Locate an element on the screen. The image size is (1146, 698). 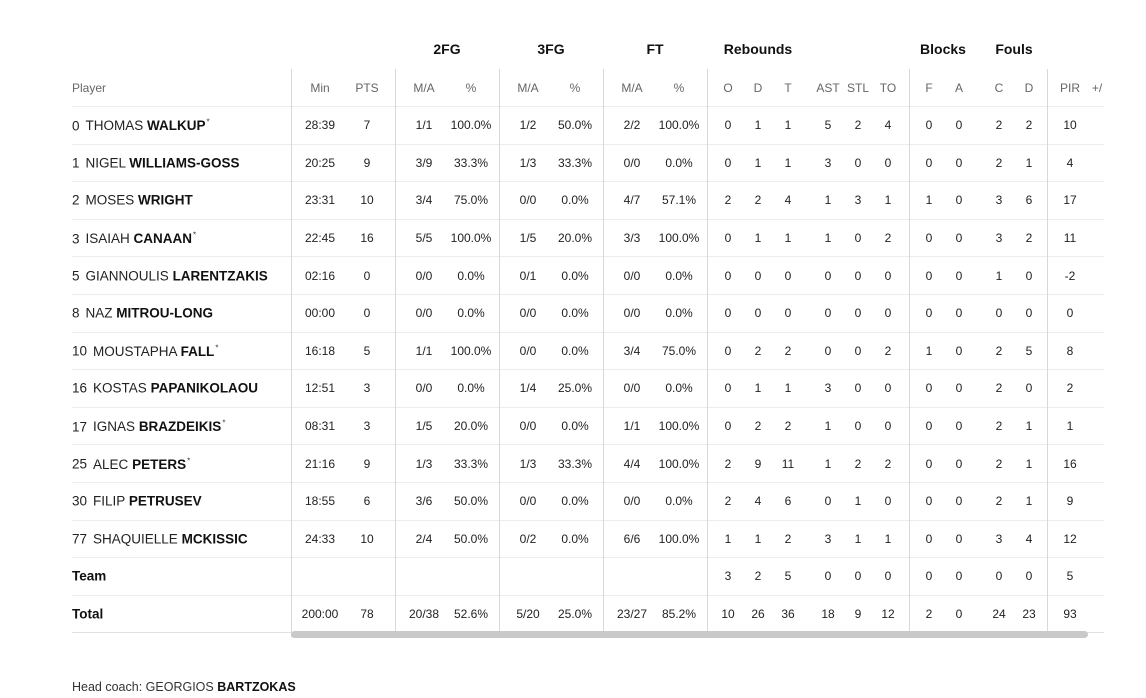
stat-ft-pct: 85.2% is located at coordinates (679, 614).